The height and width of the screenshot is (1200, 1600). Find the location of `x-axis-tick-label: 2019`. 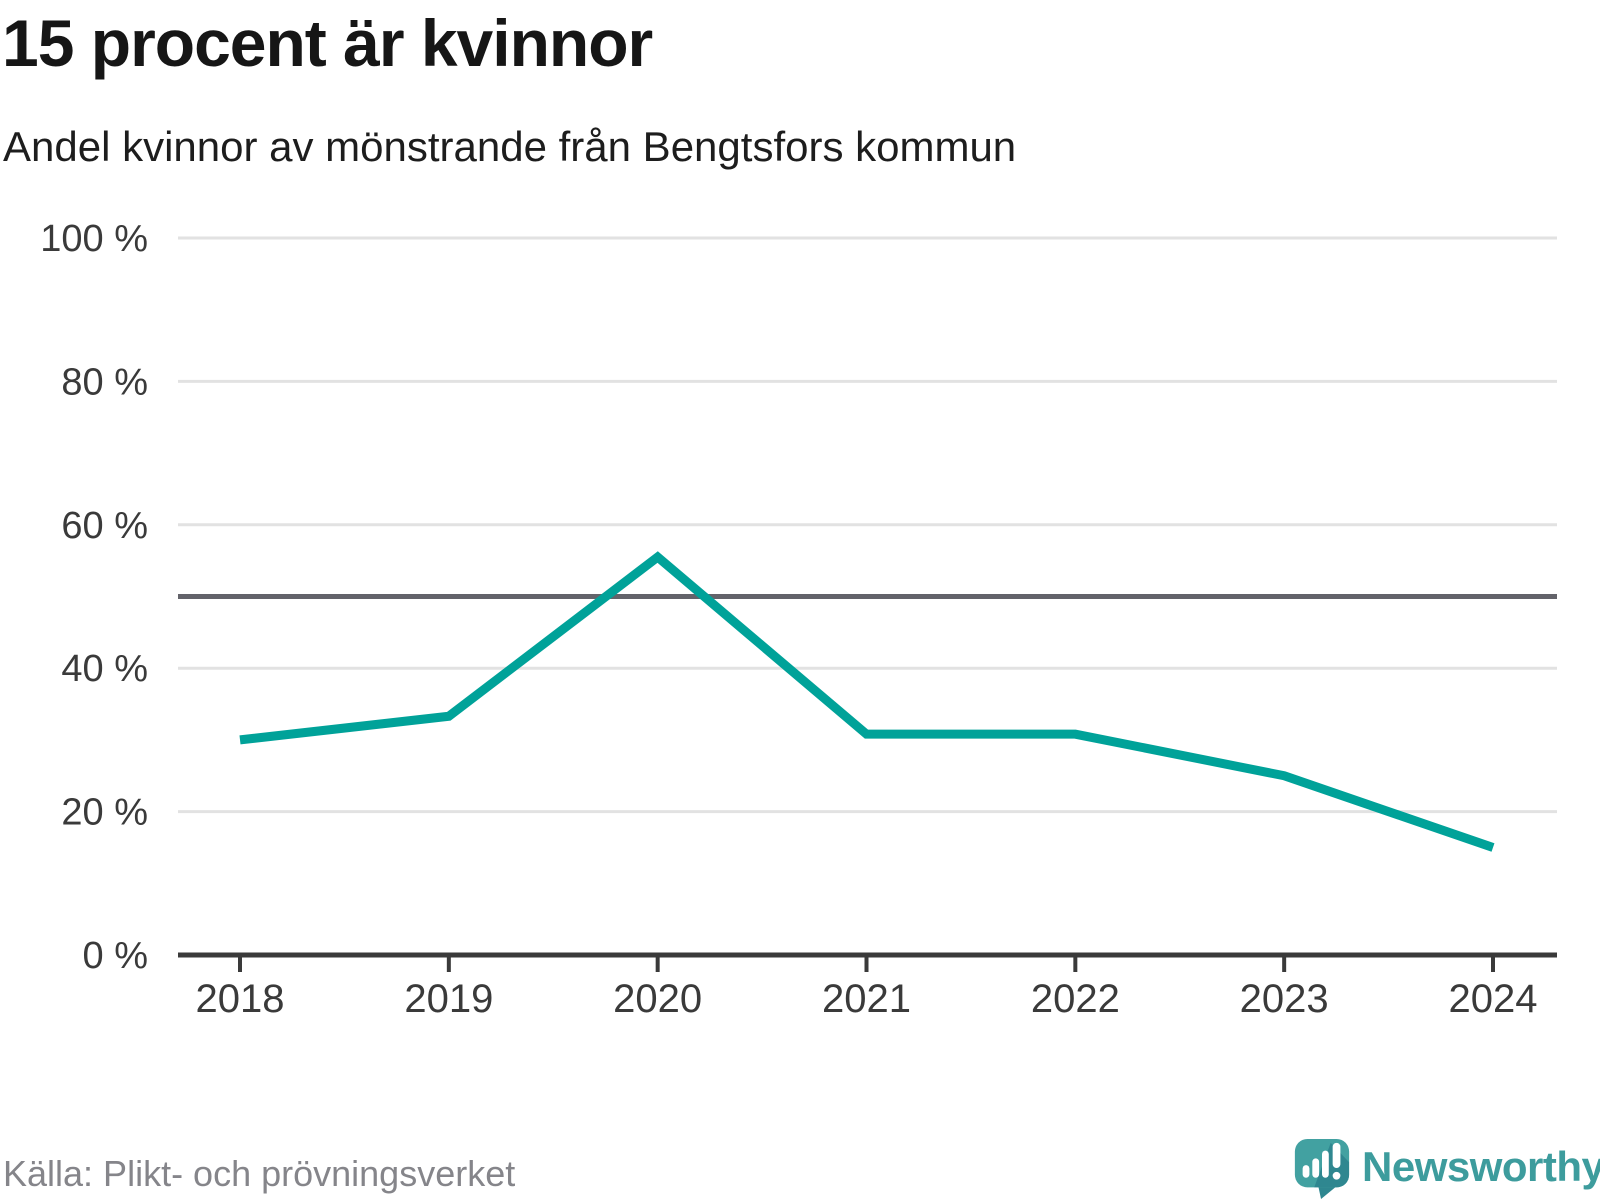

x-axis-tick-label: 2019 is located at coordinates (448, 999).